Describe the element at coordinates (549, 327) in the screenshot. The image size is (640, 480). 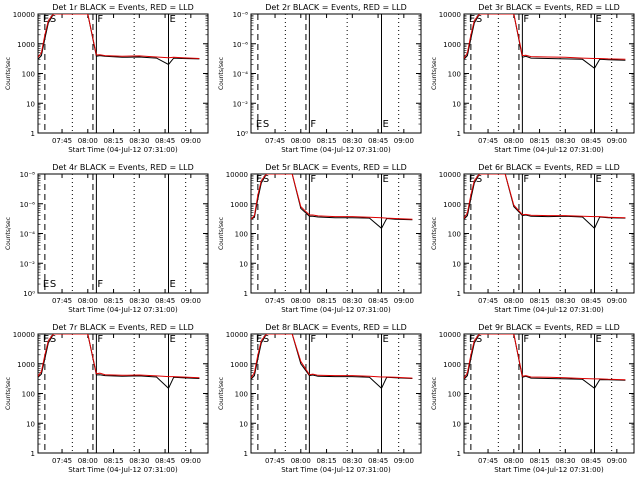
I see `panel-title: Det 9r BLACK = Events, RED = LLD` at that location.